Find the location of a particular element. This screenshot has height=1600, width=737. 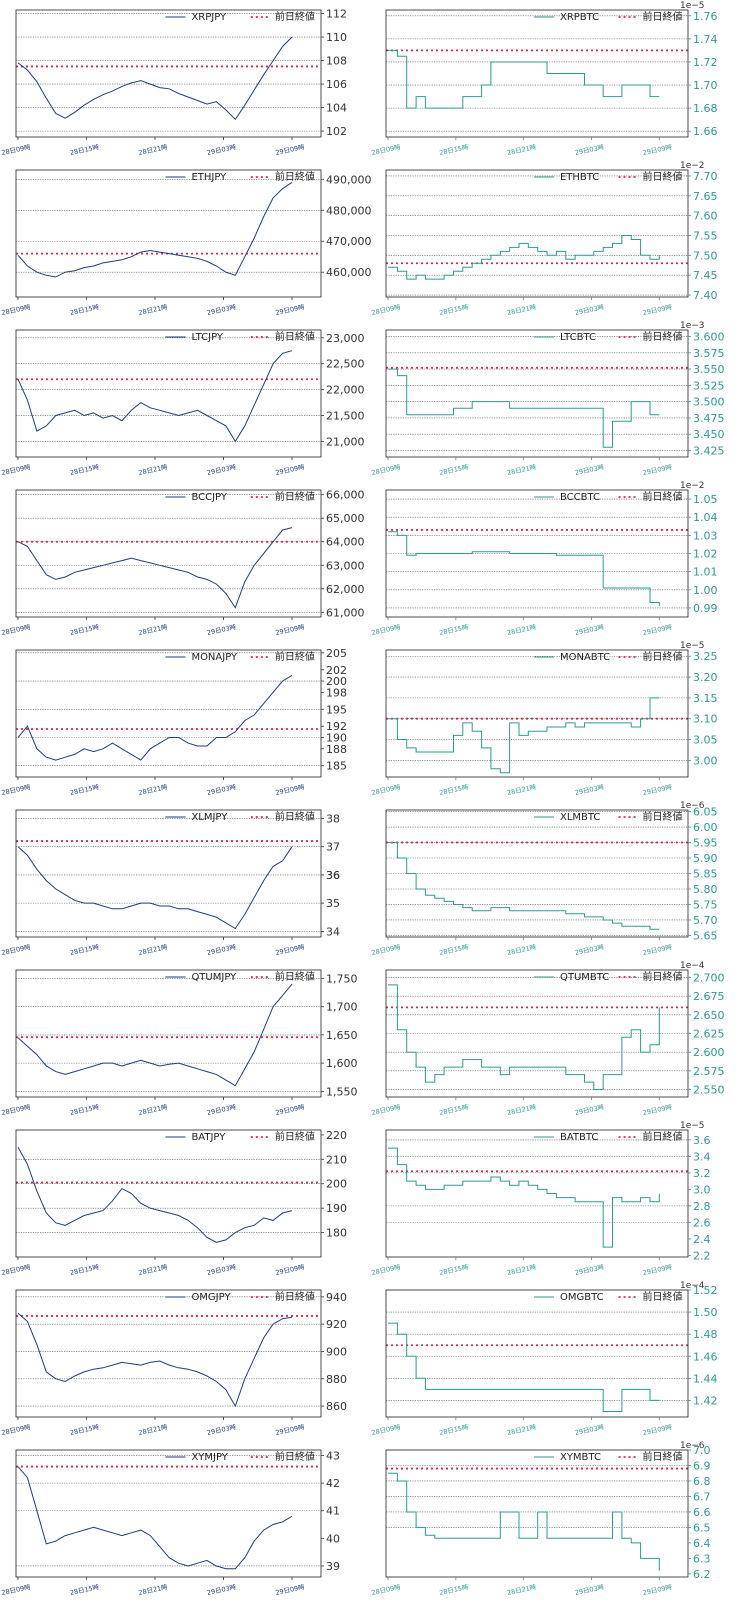

y-tick-label: 36 is located at coordinates (333, 875).